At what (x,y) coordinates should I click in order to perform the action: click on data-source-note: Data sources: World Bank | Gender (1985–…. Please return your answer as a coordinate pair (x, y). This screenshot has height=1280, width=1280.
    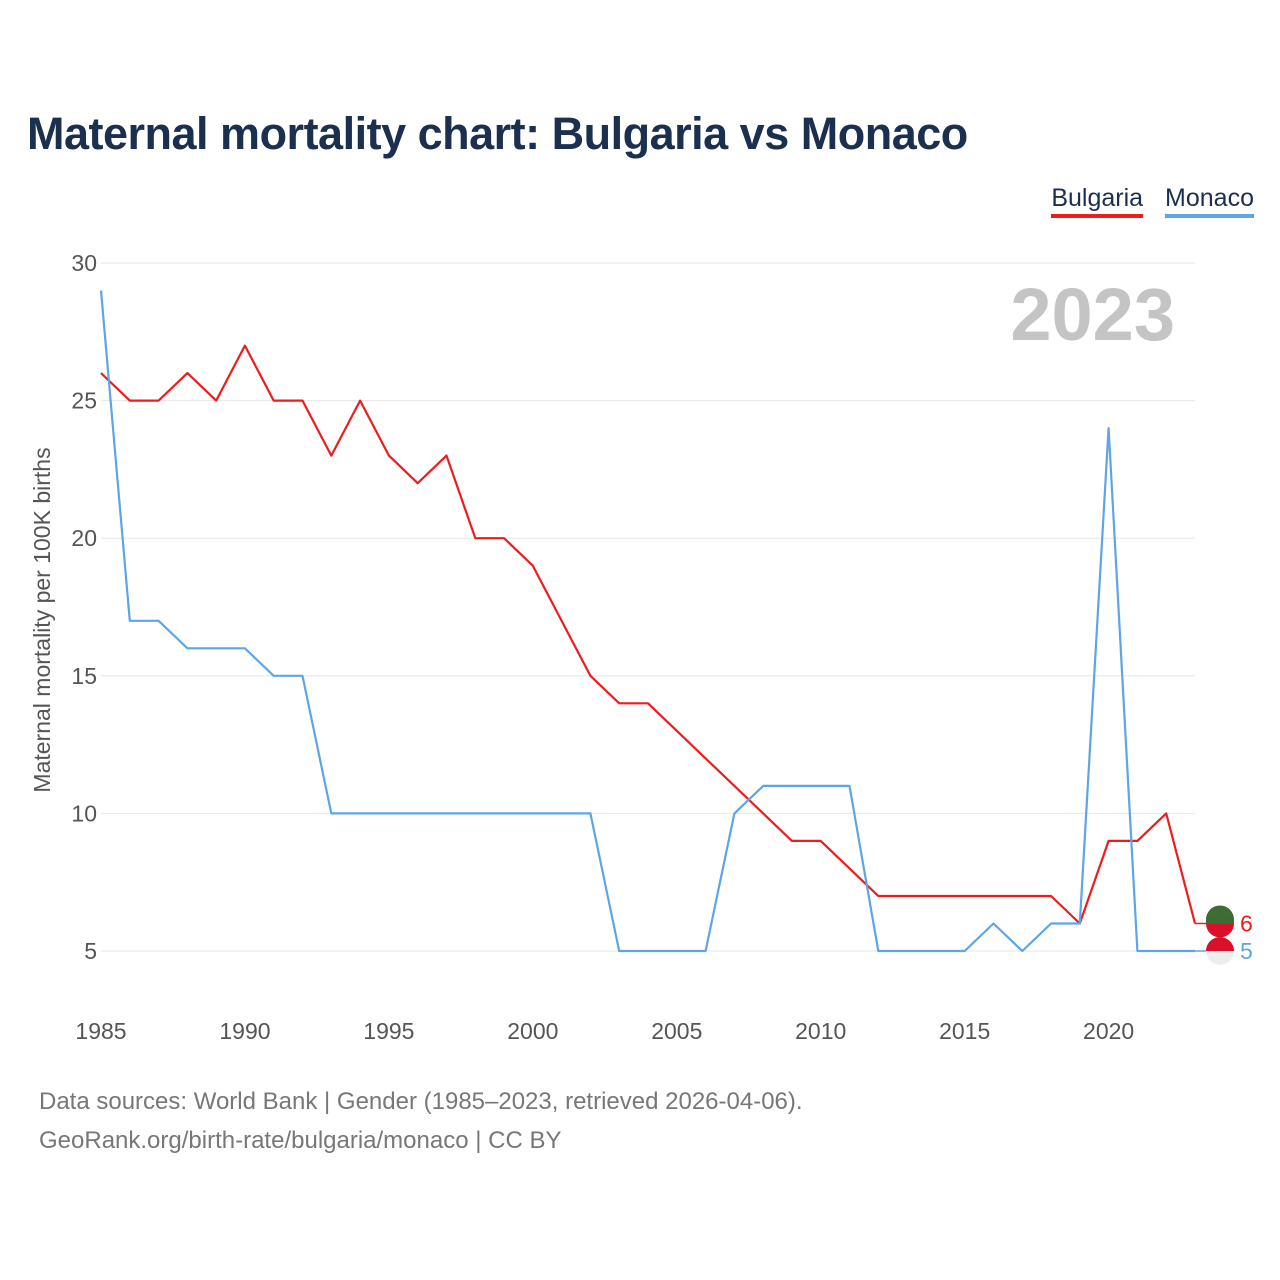
    Looking at the image, I should click on (421, 1101).